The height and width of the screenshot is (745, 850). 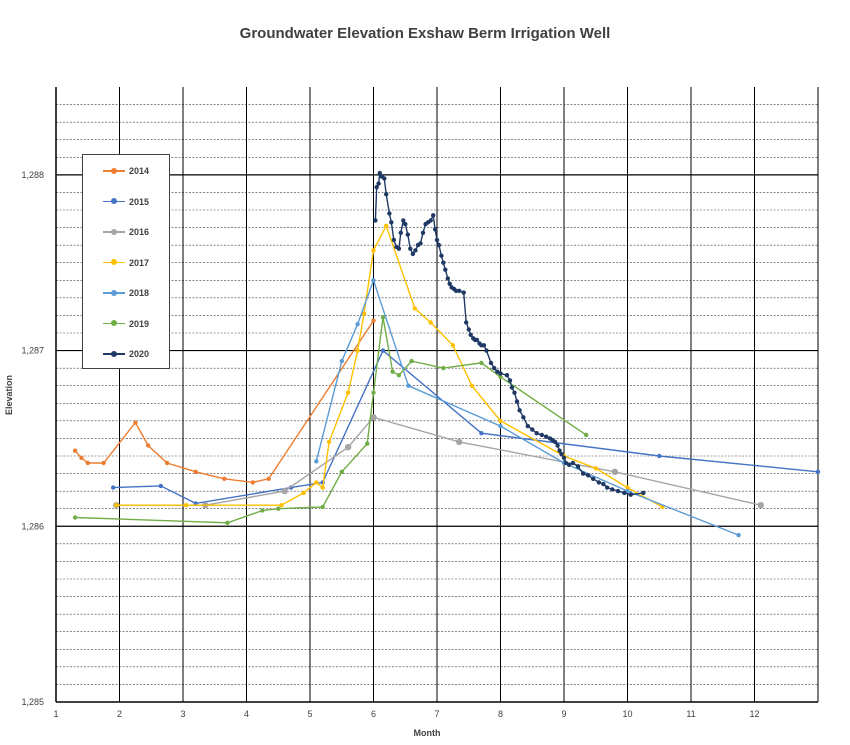 I want to click on legend-item-2017: 2017, so click(x=126, y=263).